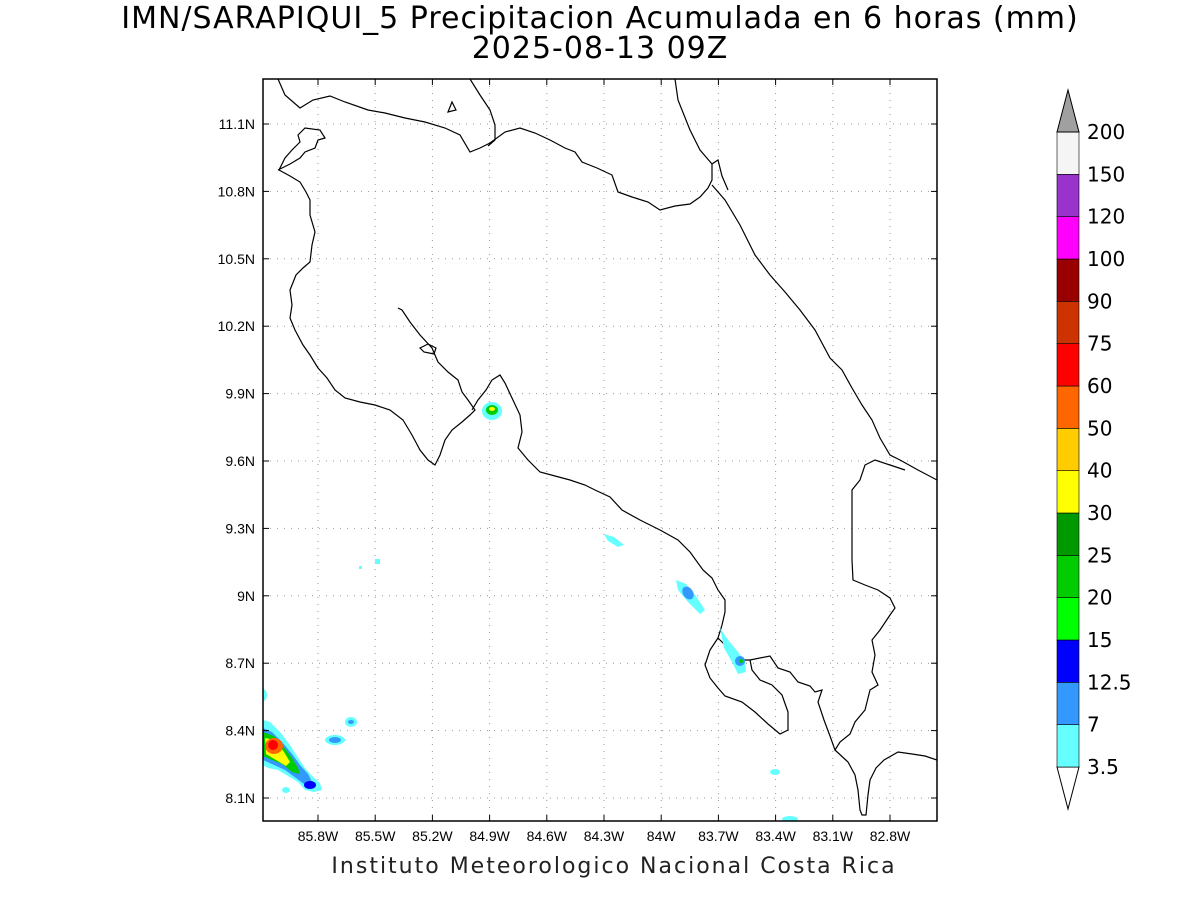 The image size is (1200, 900). Describe the element at coordinates (1099, 471) in the screenshot. I see `colorbar-label: 40` at that location.